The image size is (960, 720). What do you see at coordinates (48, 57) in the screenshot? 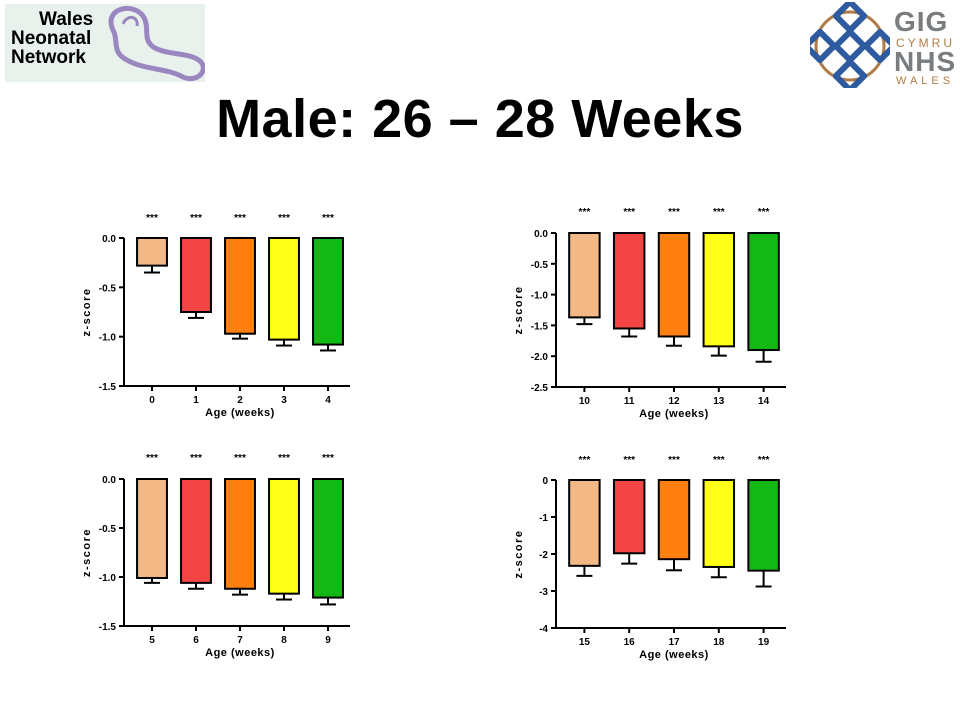
I see `logo-line-network: Network` at bounding box center [48, 57].